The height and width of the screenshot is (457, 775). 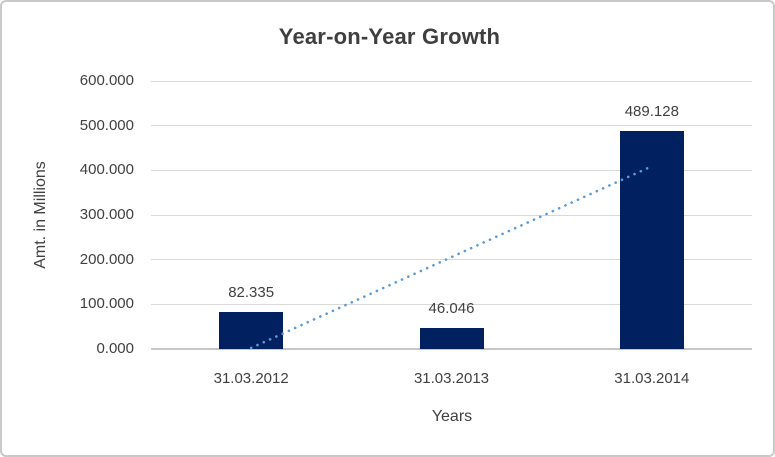 What do you see at coordinates (106, 170) in the screenshot?
I see `y-axis-tick-label: 400.000` at bounding box center [106, 170].